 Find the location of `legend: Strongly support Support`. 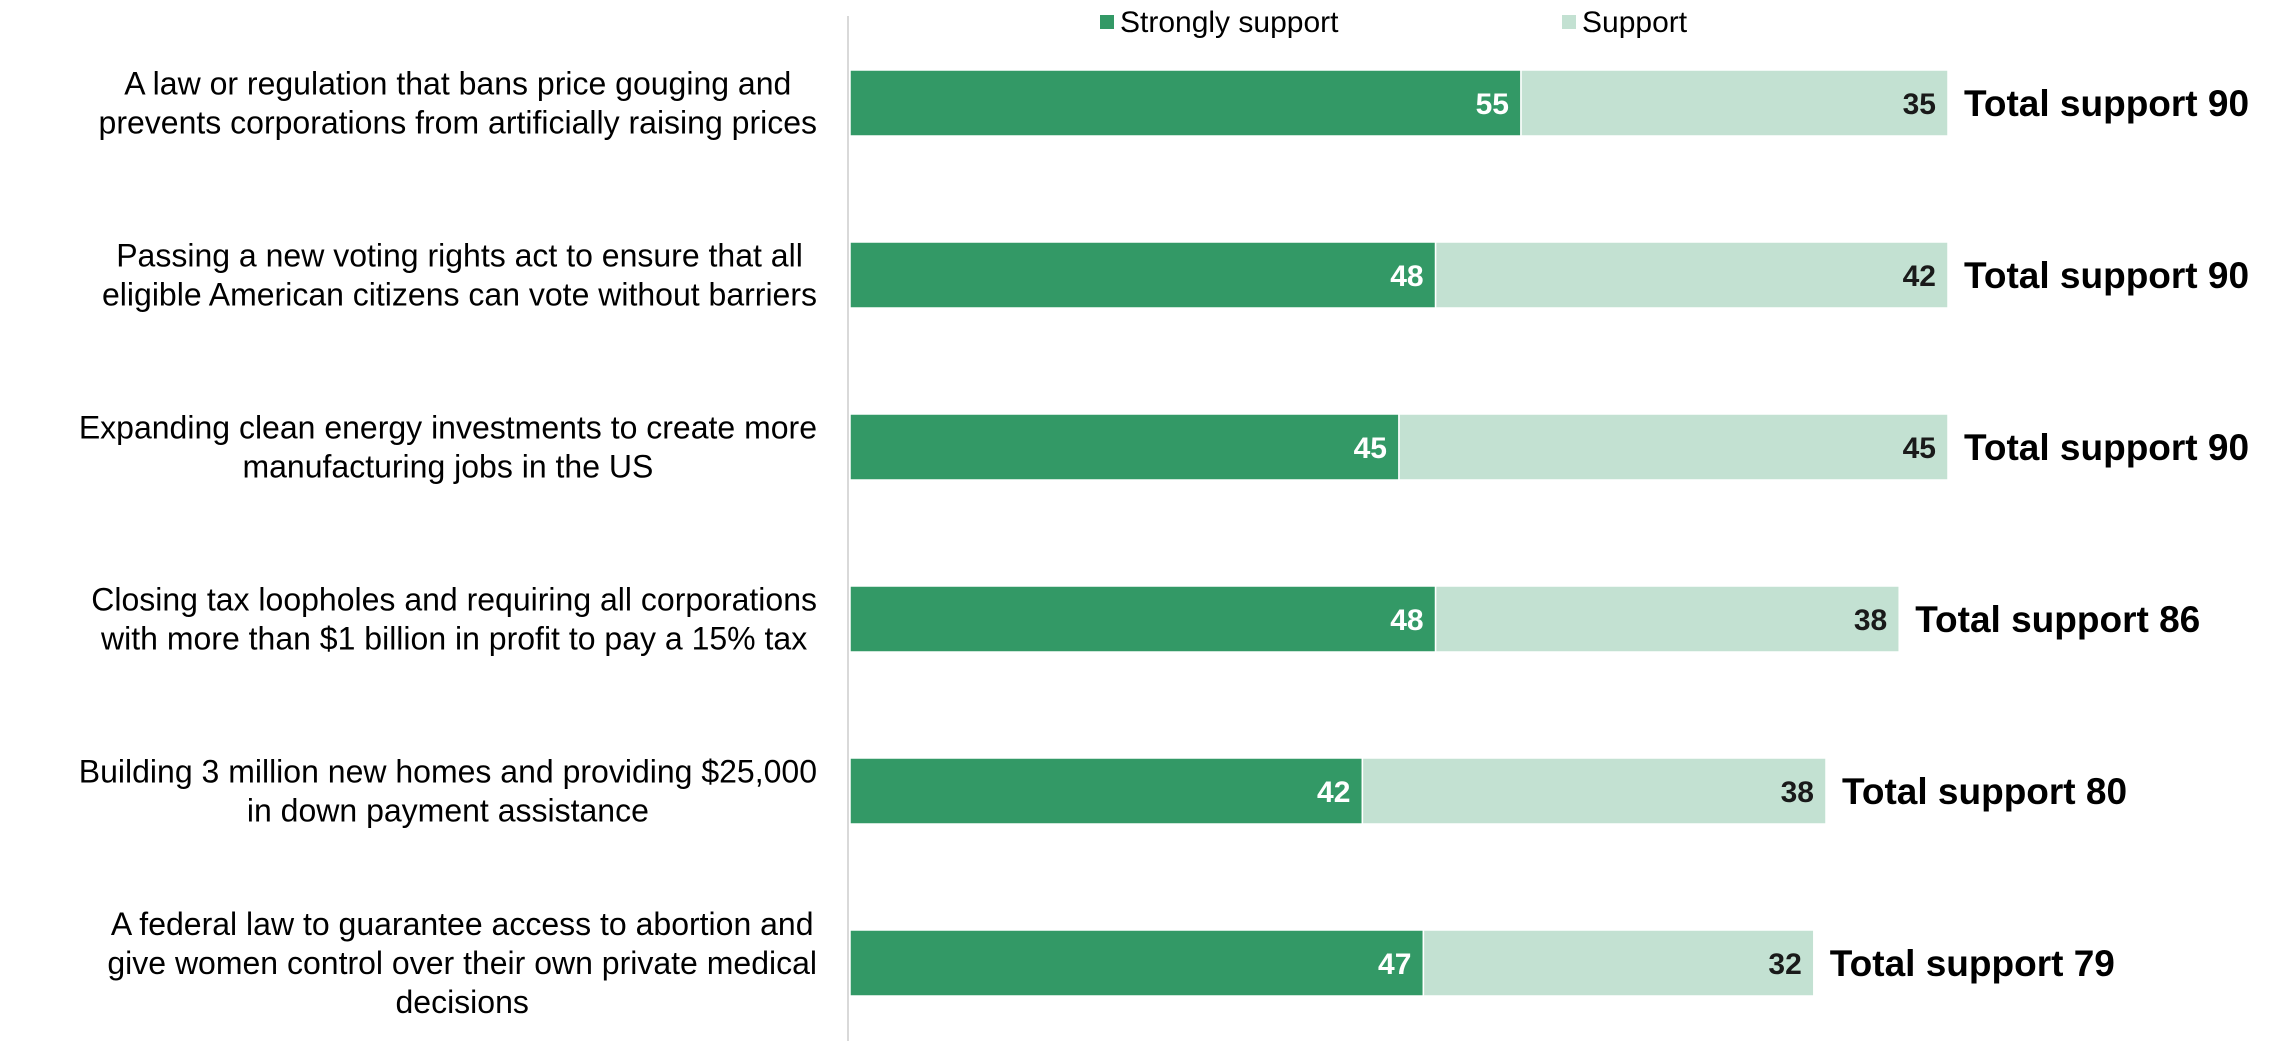

legend: Strongly support Support is located at coordinates (1394, 22).